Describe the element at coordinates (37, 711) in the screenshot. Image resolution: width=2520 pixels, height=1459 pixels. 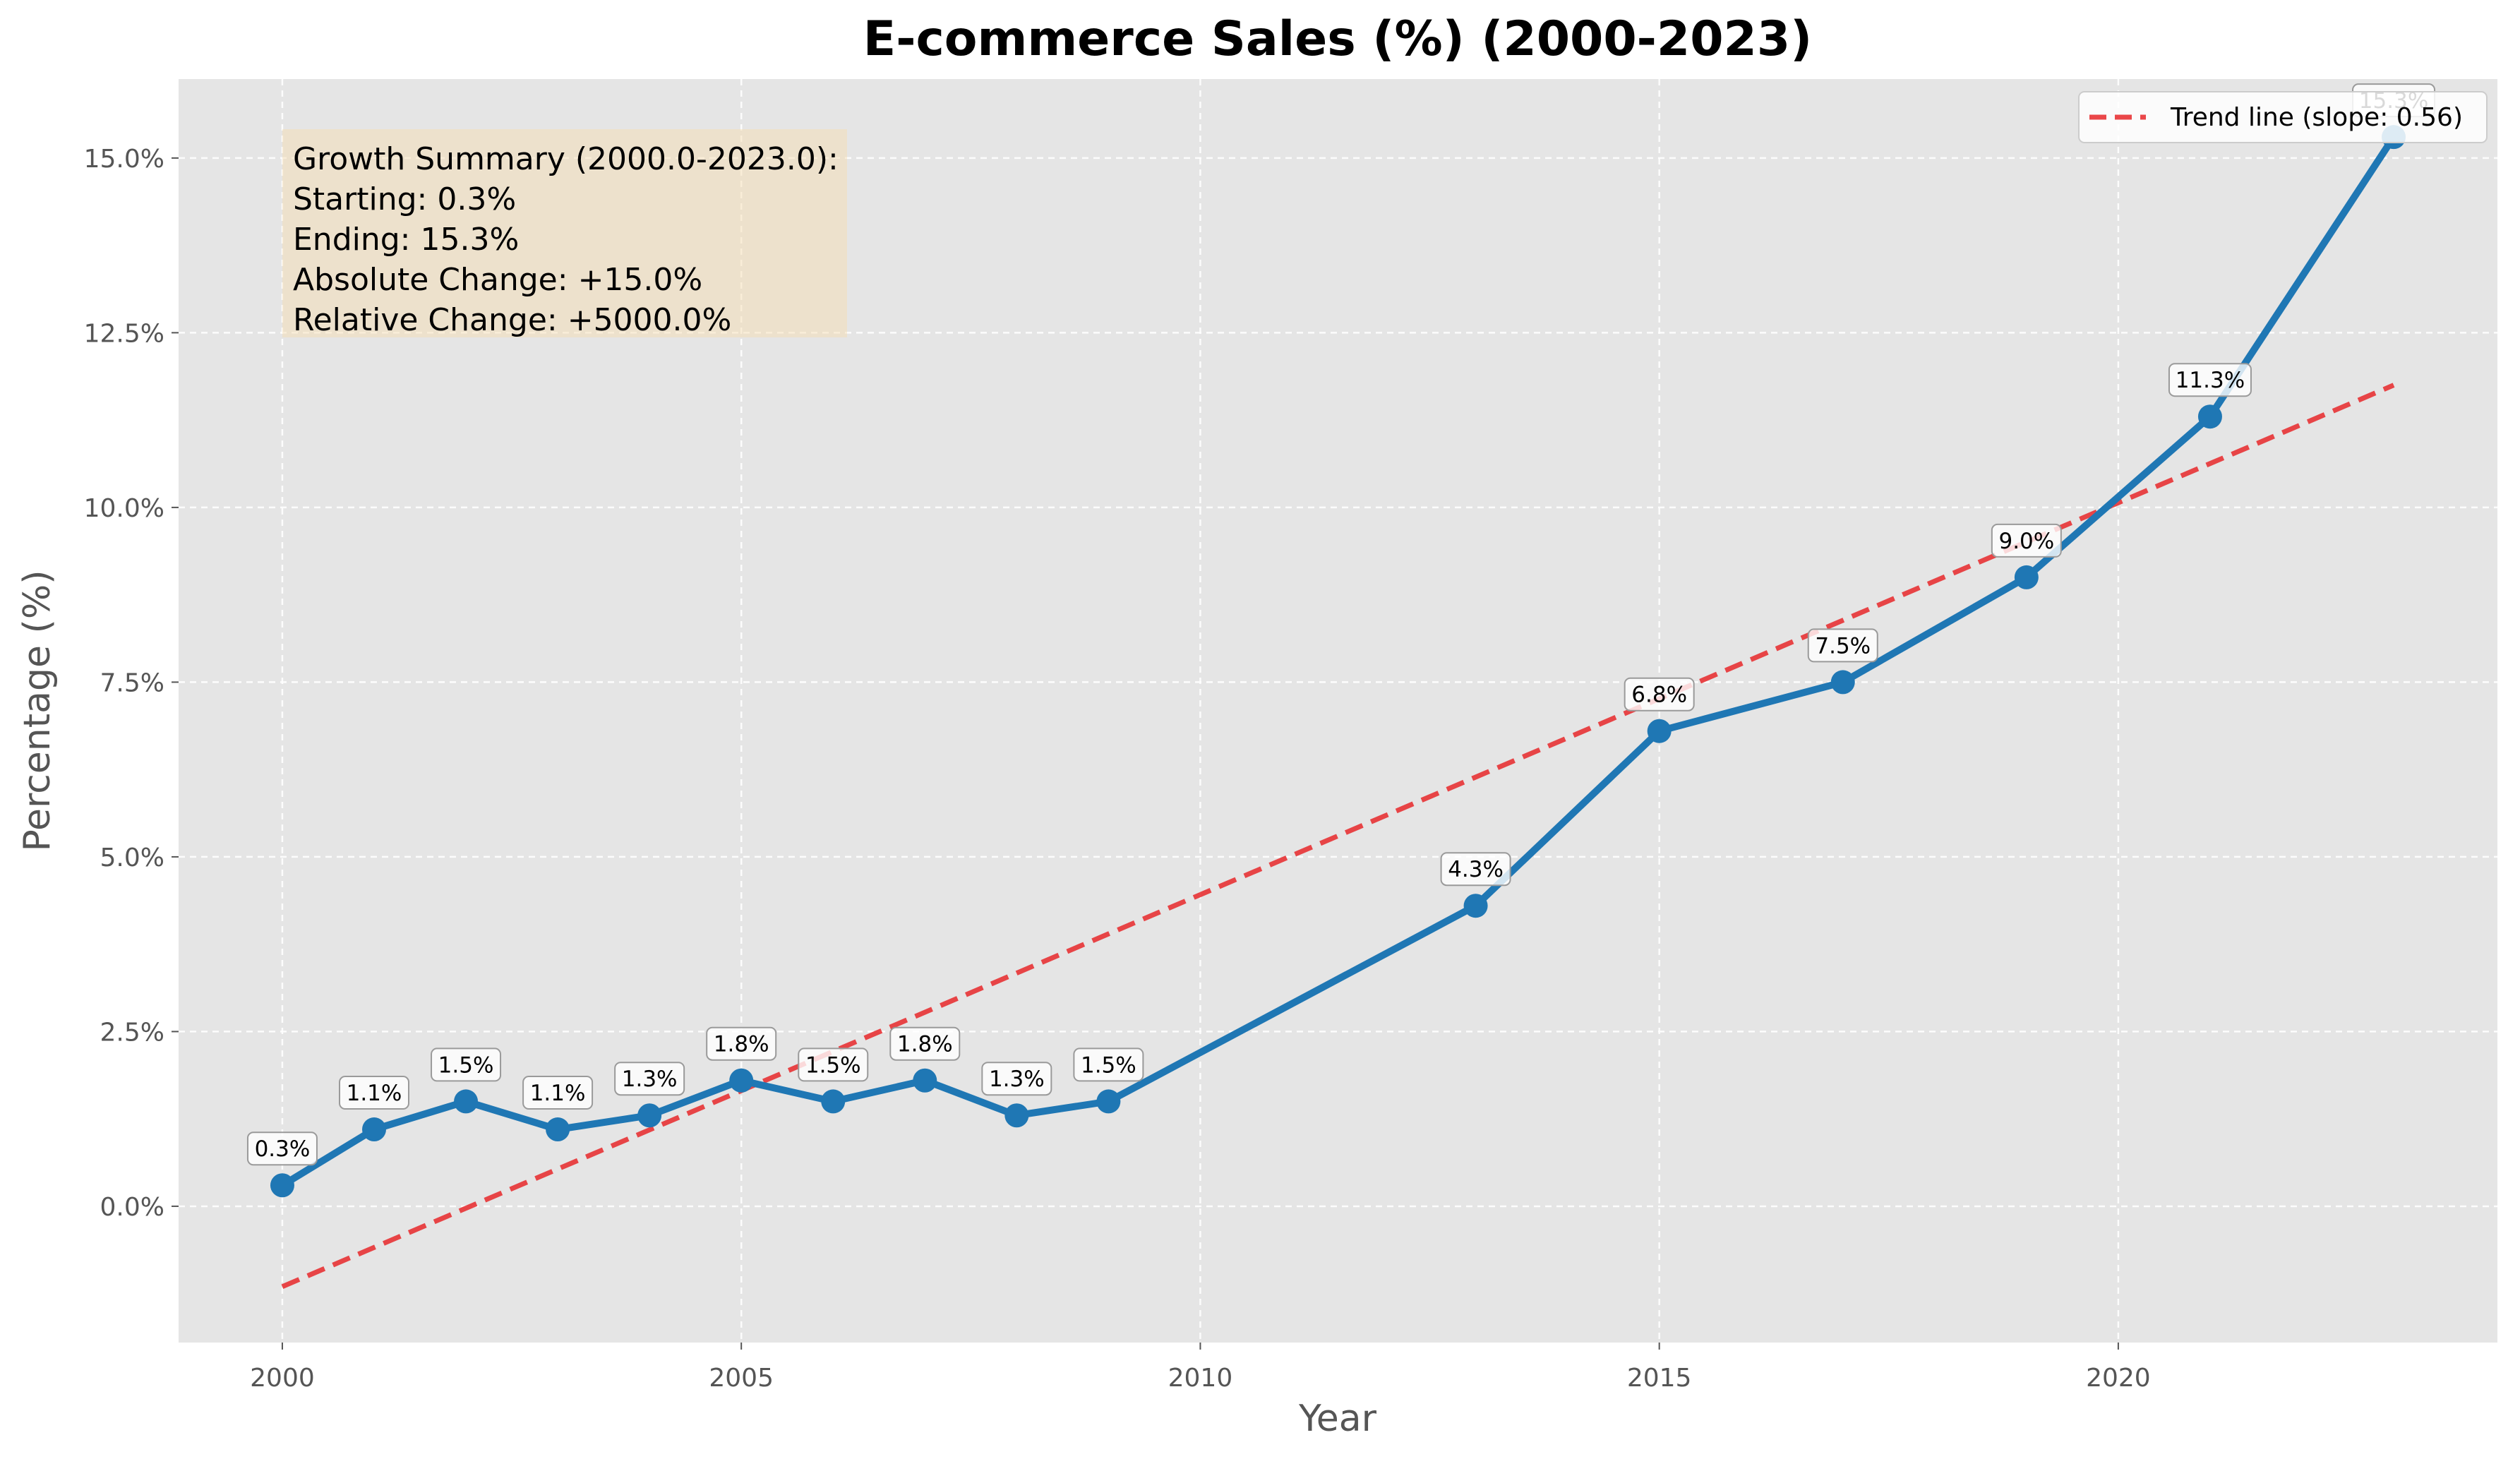
I see `y-axis-label: Percentage (%)` at that location.